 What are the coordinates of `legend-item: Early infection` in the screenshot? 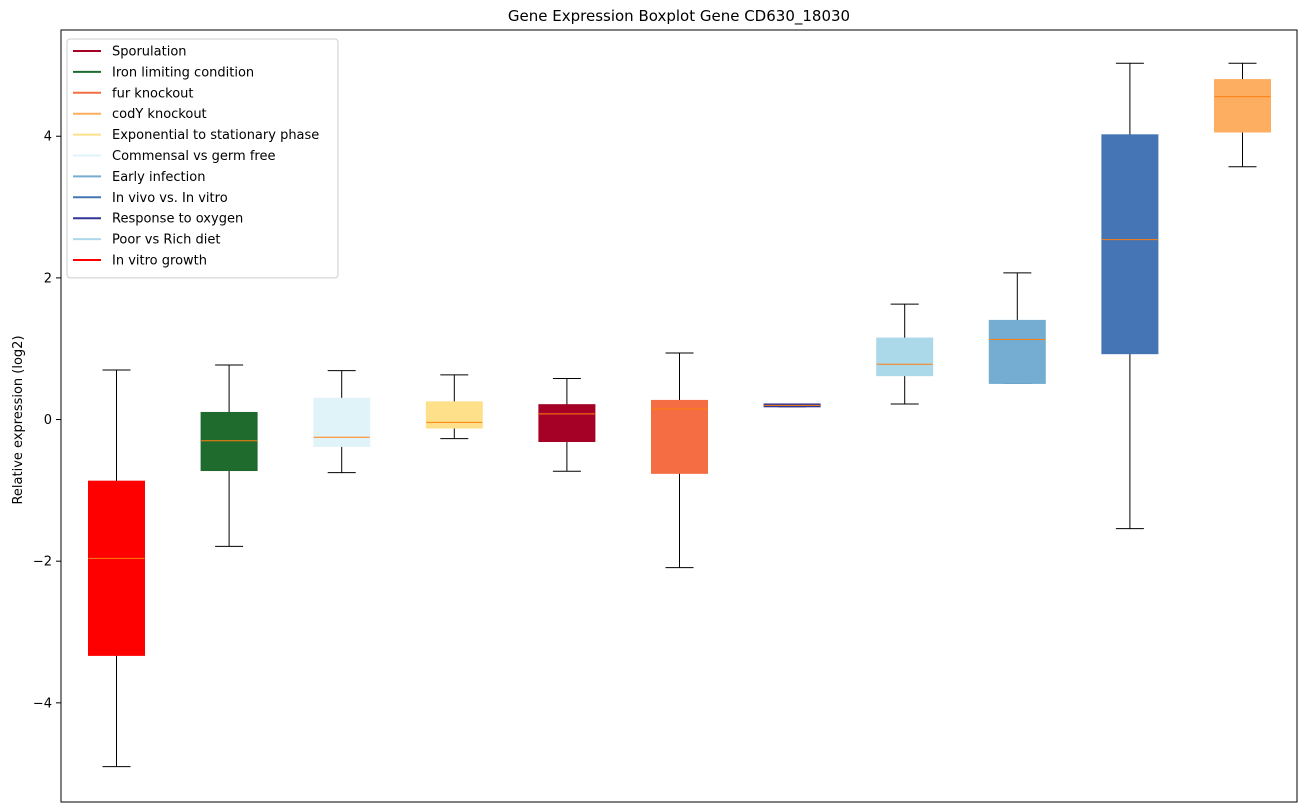 It's located at (139, 177).